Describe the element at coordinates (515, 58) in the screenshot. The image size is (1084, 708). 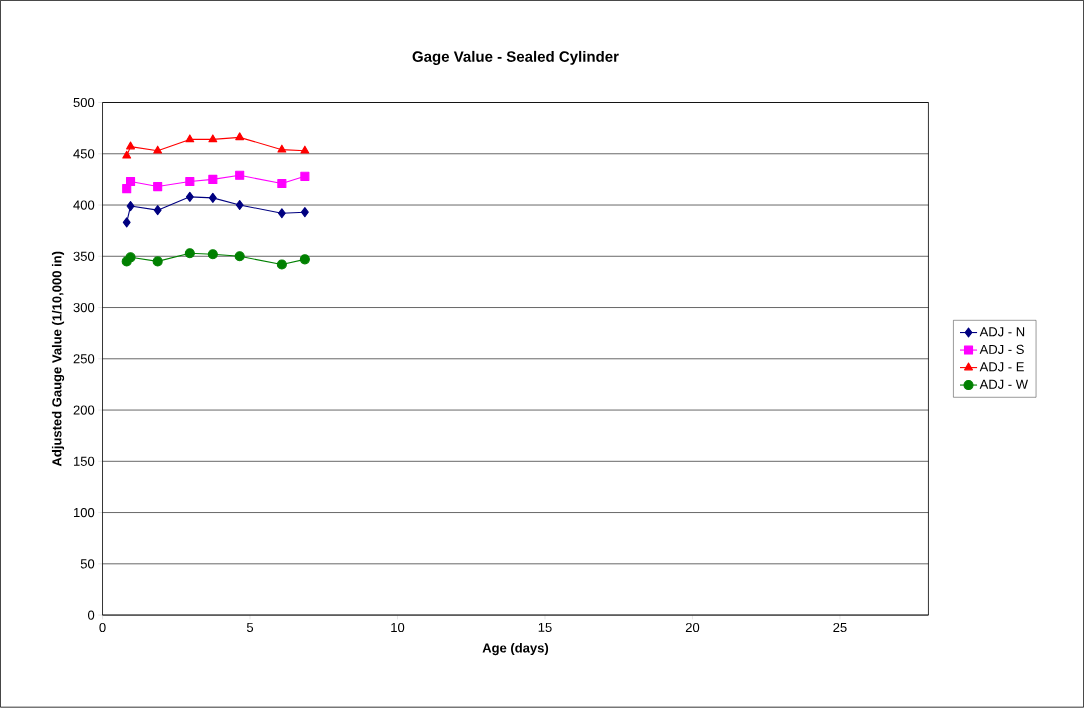
I see `chart-title: Gage Value - Sealed Cylinder` at that location.